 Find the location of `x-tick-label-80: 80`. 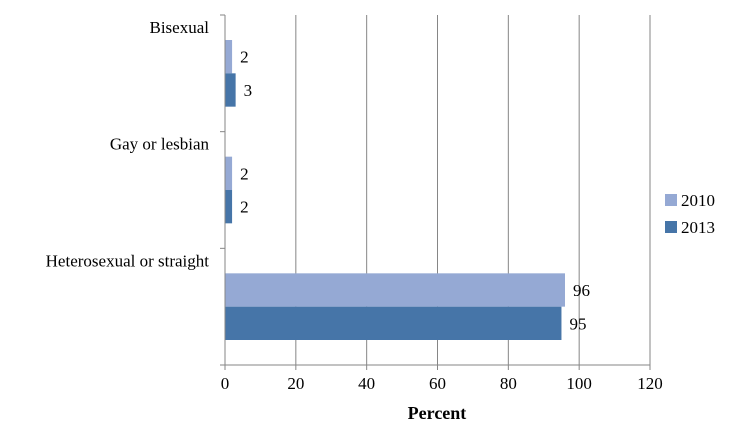

x-tick-label-80: 80 is located at coordinates (508, 383).